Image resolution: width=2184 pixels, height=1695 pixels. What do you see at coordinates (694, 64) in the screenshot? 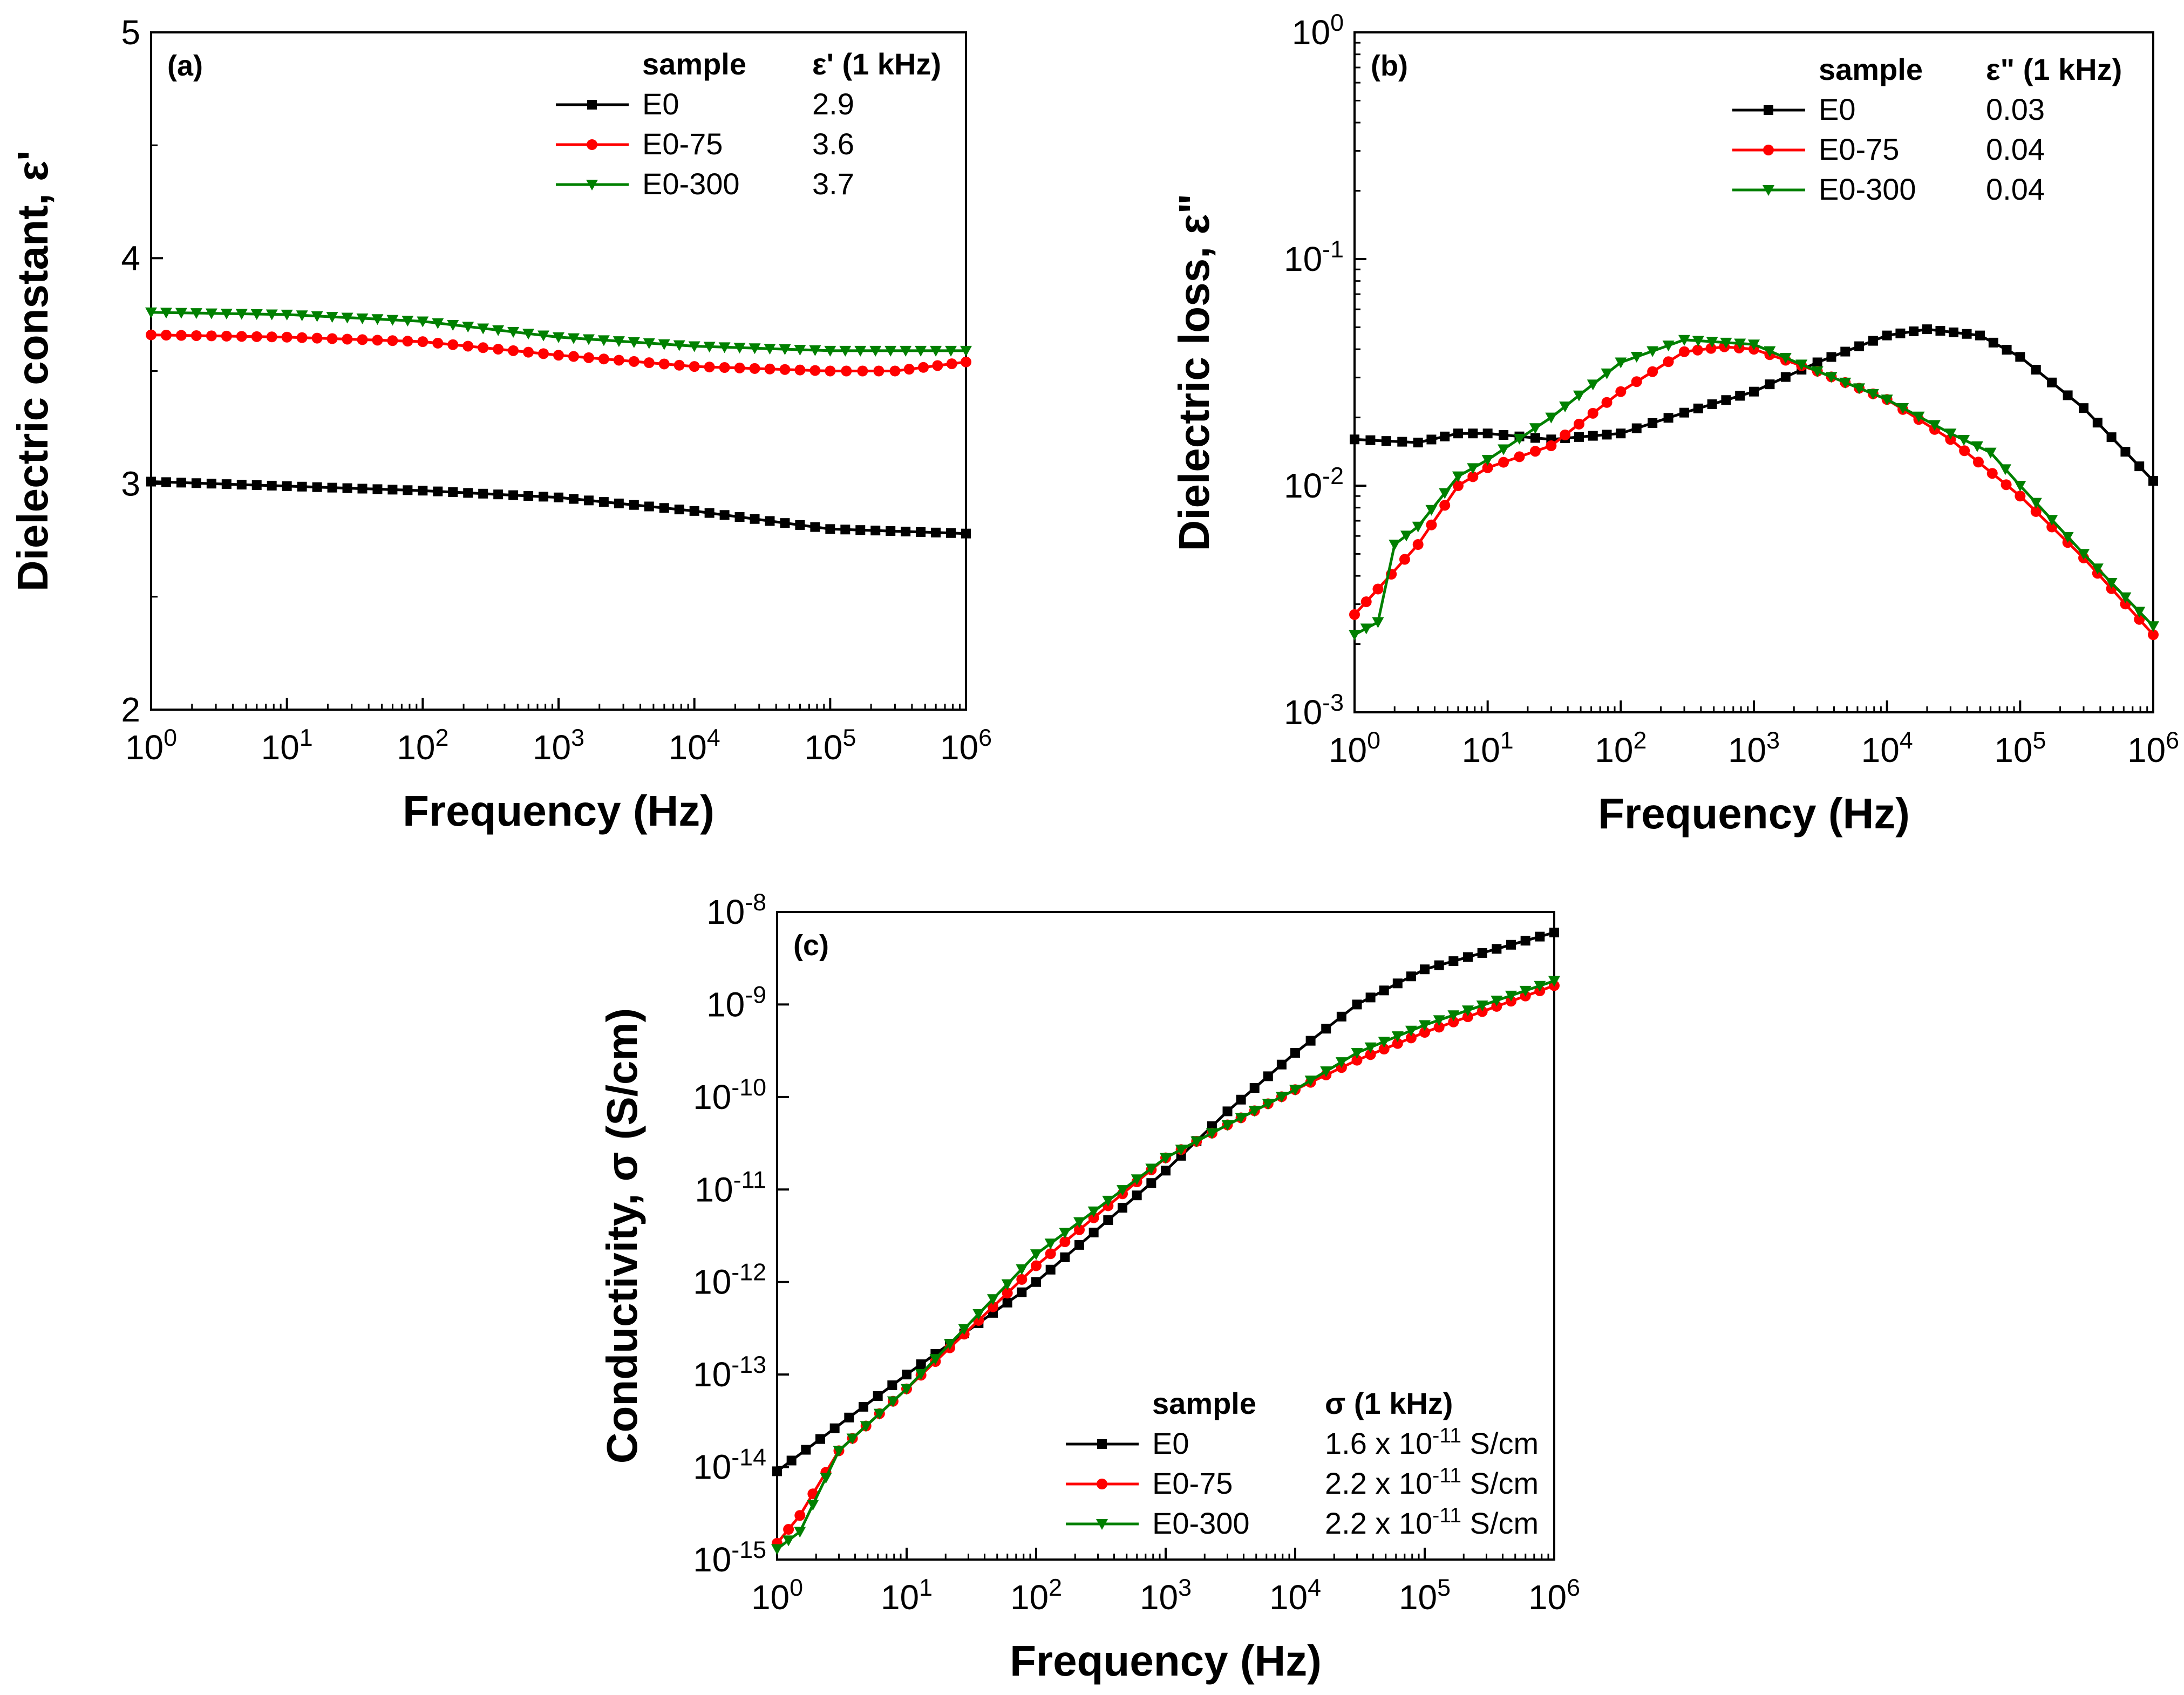
I see `legend-header-sample: sample` at bounding box center [694, 64].